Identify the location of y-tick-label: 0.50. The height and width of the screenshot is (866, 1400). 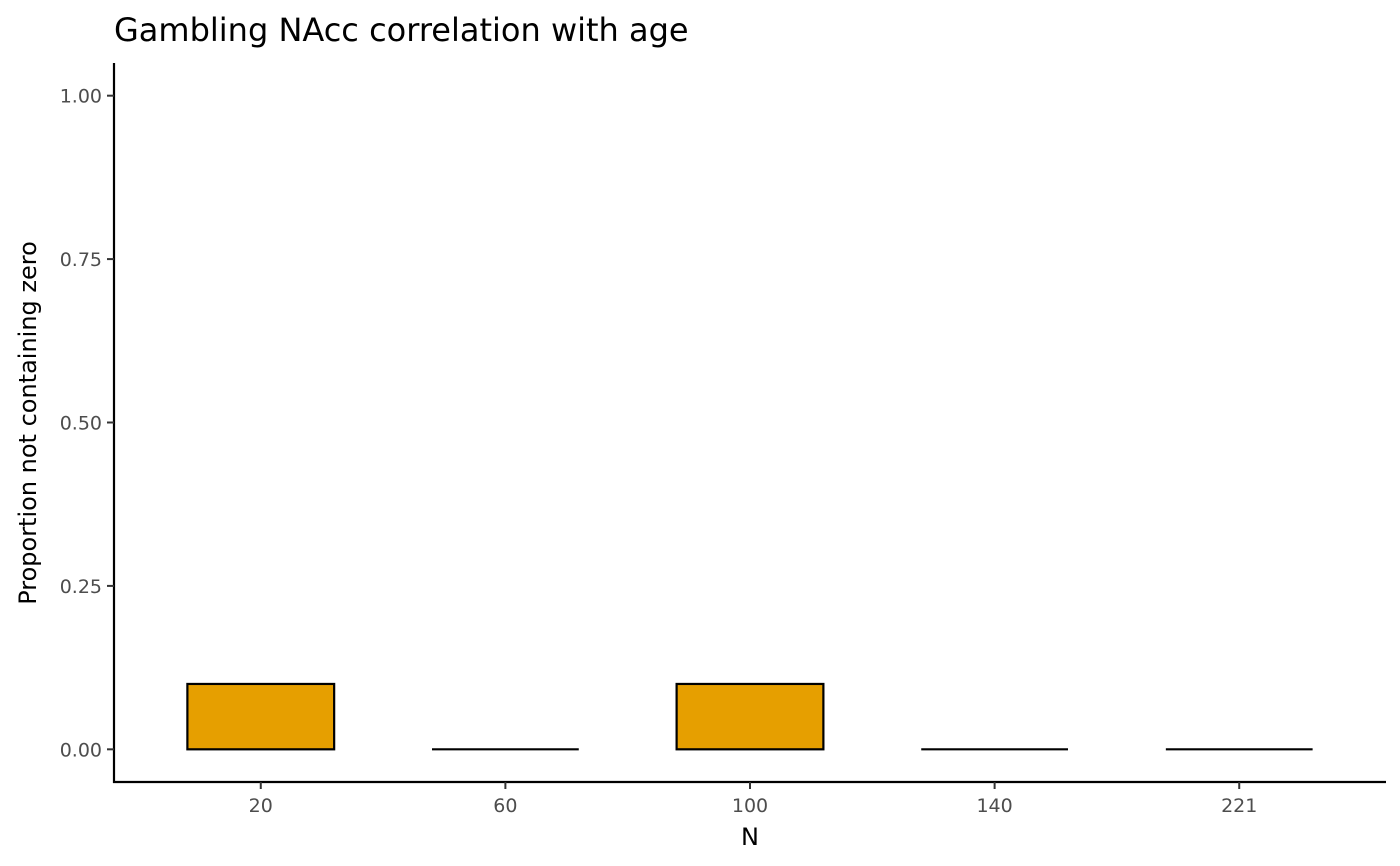
(81, 424).